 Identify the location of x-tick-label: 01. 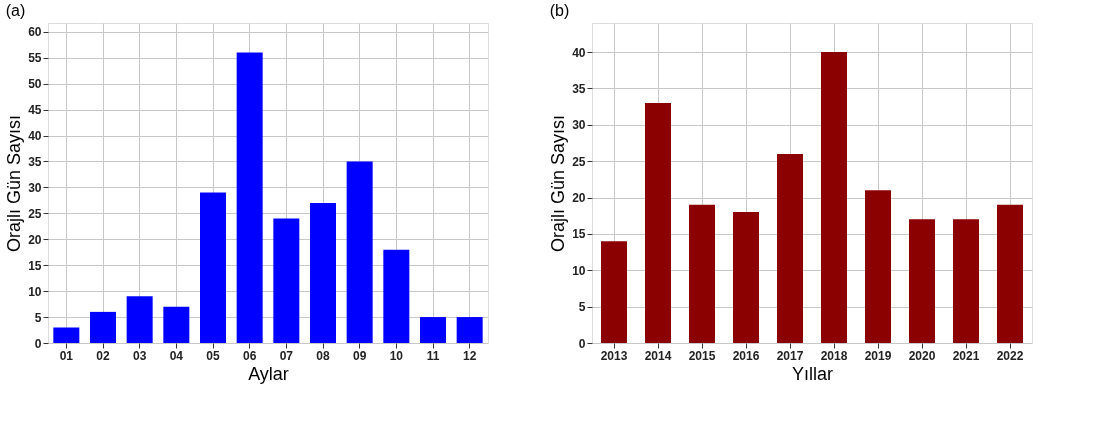
(66, 355).